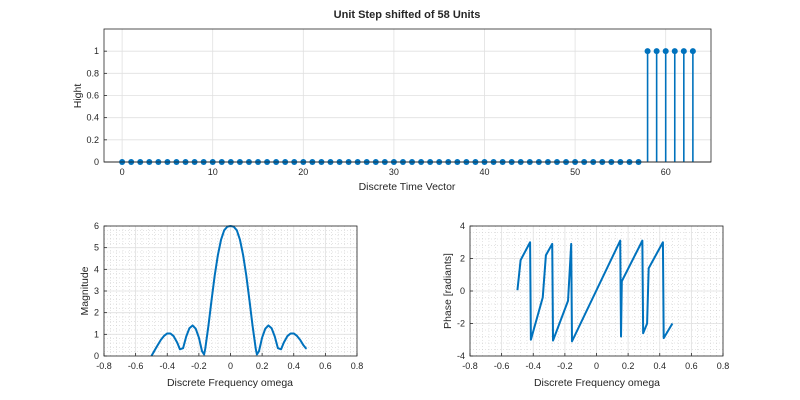  Describe the element at coordinates (213, 172) in the screenshot. I see `x-tick-label: 10` at that location.